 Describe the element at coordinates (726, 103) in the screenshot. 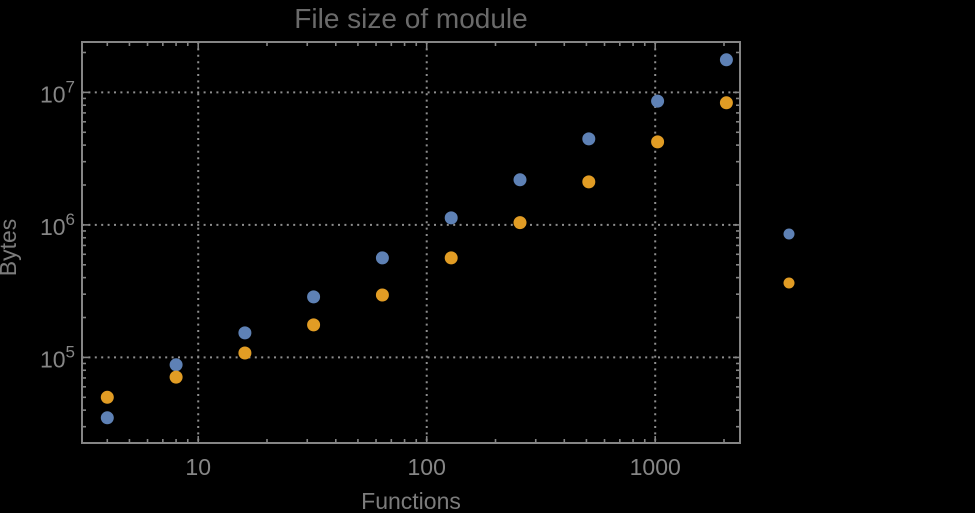

I see `point-series-2-x2048` at that location.